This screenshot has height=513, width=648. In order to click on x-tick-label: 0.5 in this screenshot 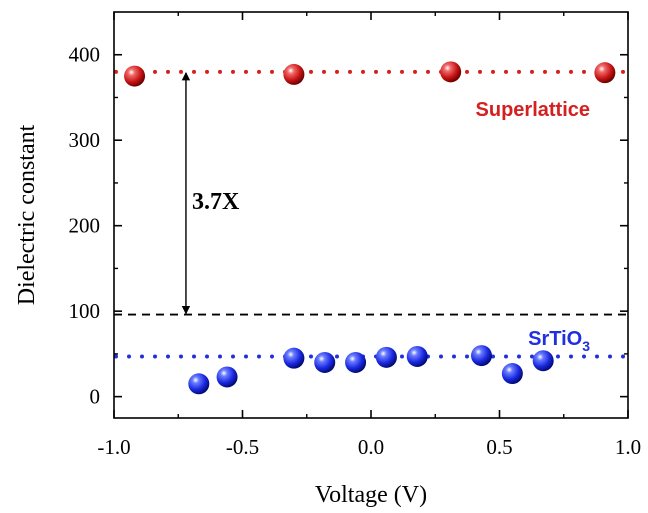, I will do `click(499, 447)`.